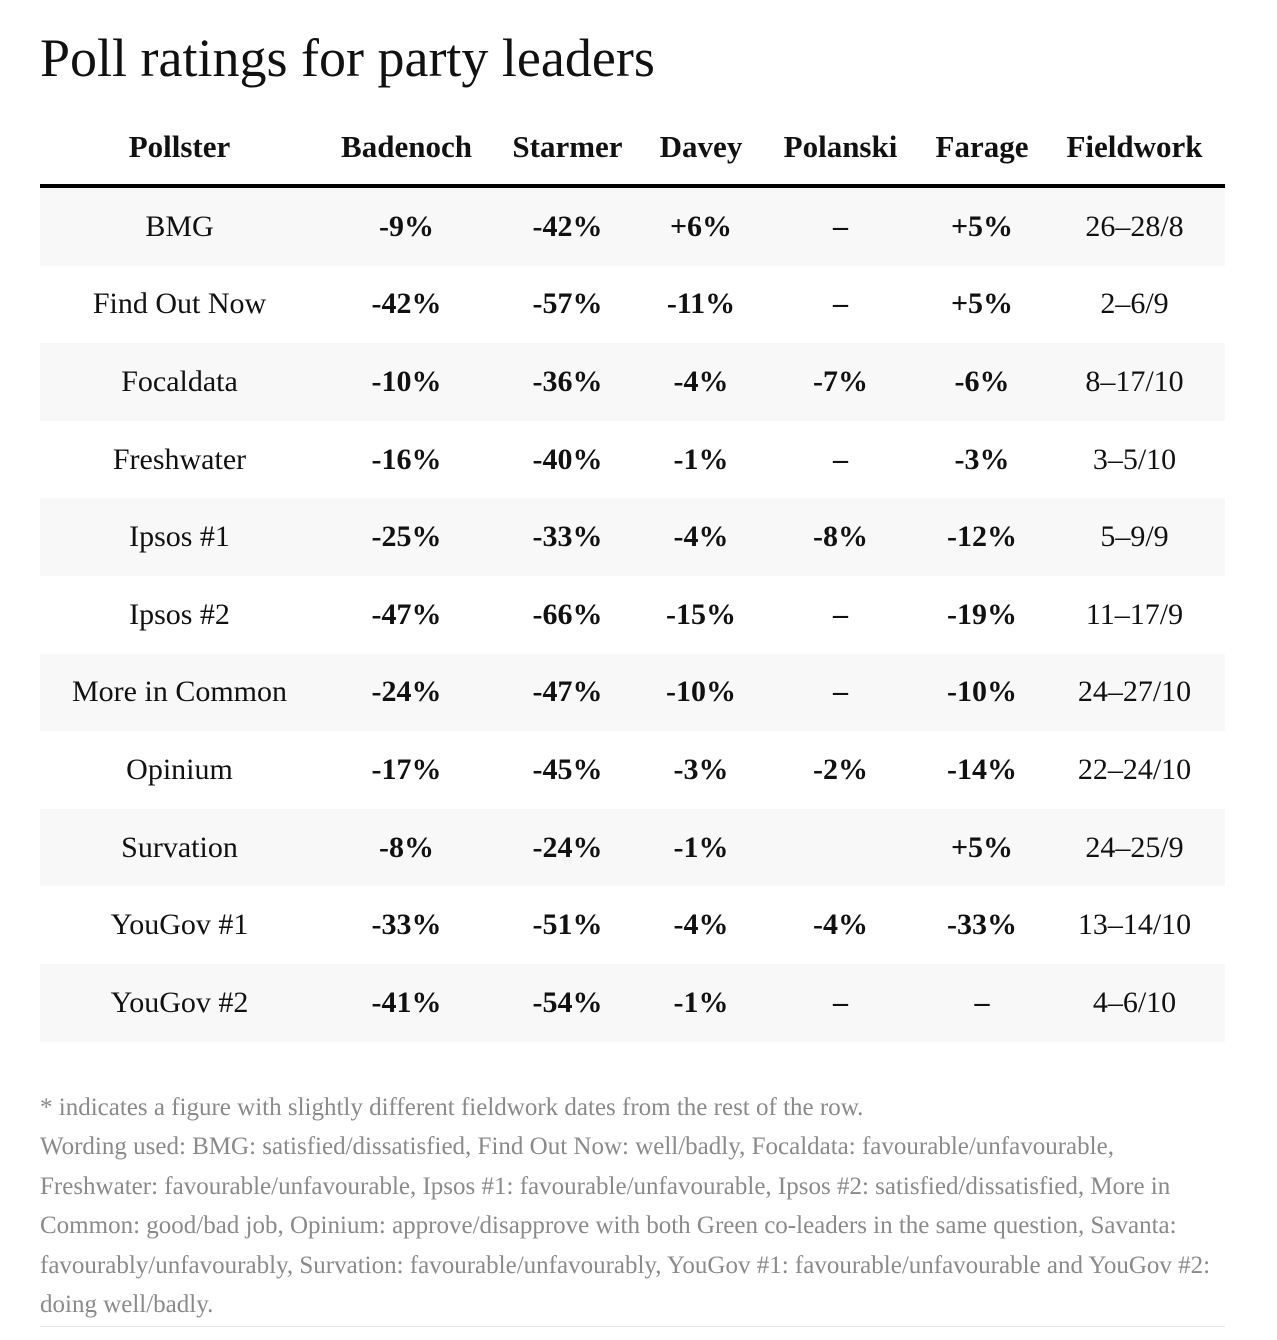 The width and height of the screenshot is (1277, 1340). I want to click on table-row: Survation -8% -24% -1% +5% 24–25/9, so click(632, 847).